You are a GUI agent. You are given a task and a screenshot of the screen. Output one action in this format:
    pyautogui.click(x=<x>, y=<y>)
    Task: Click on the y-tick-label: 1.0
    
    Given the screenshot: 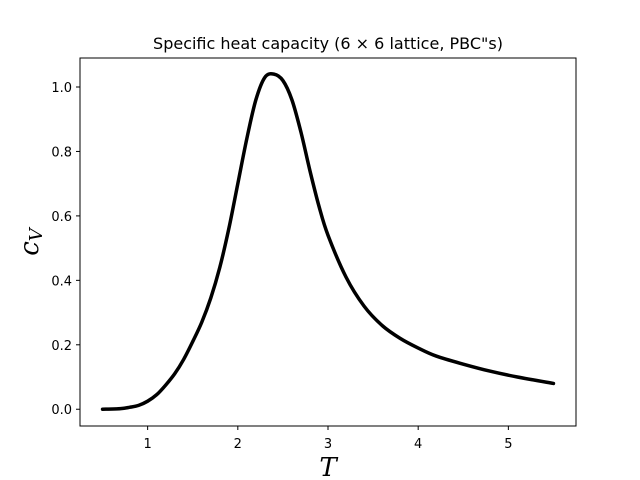 What is the action you would take?
    pyautogui.click(x=61, y=88)
    